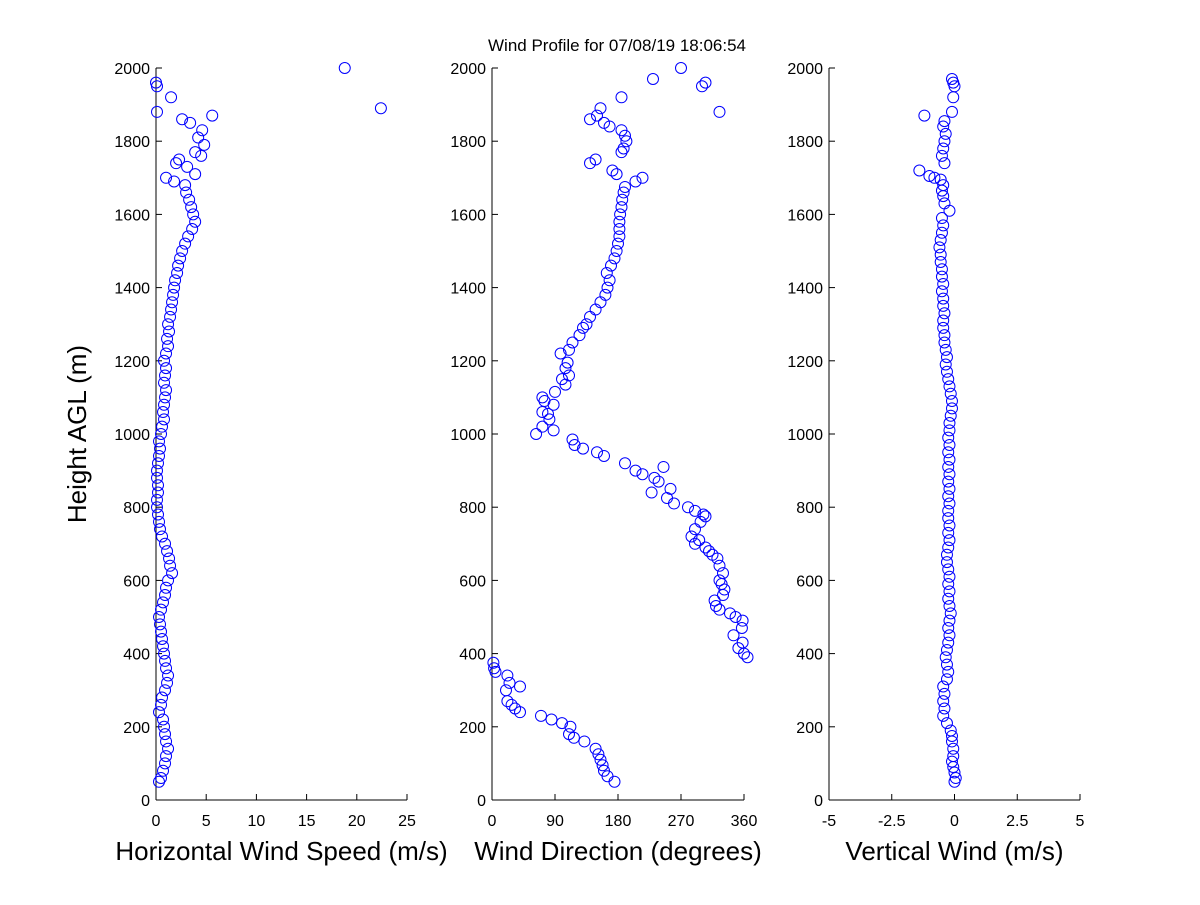  What do you see at coordinates (805, 215) in the screenshot?
I see `y-tick-label: 1600` at bounding box center [805, 215].